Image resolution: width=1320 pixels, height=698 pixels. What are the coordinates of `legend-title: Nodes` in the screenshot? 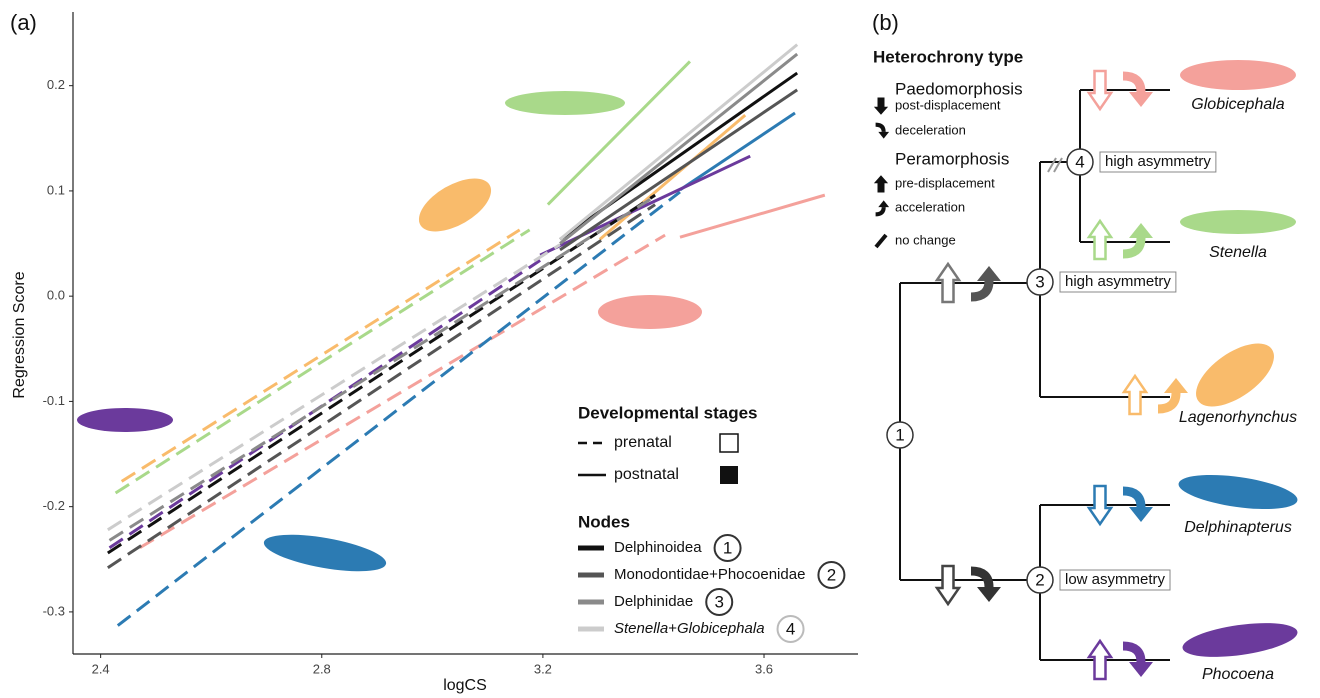 It's located at (604, 521).